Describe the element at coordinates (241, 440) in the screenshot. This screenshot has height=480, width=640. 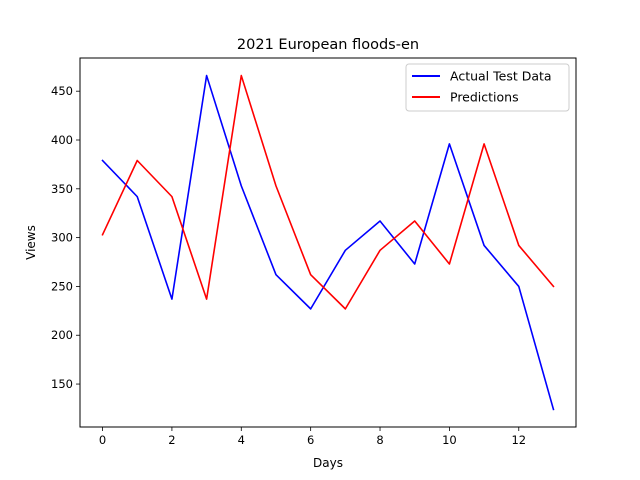
I see `x-tick-label: 4` at that location.